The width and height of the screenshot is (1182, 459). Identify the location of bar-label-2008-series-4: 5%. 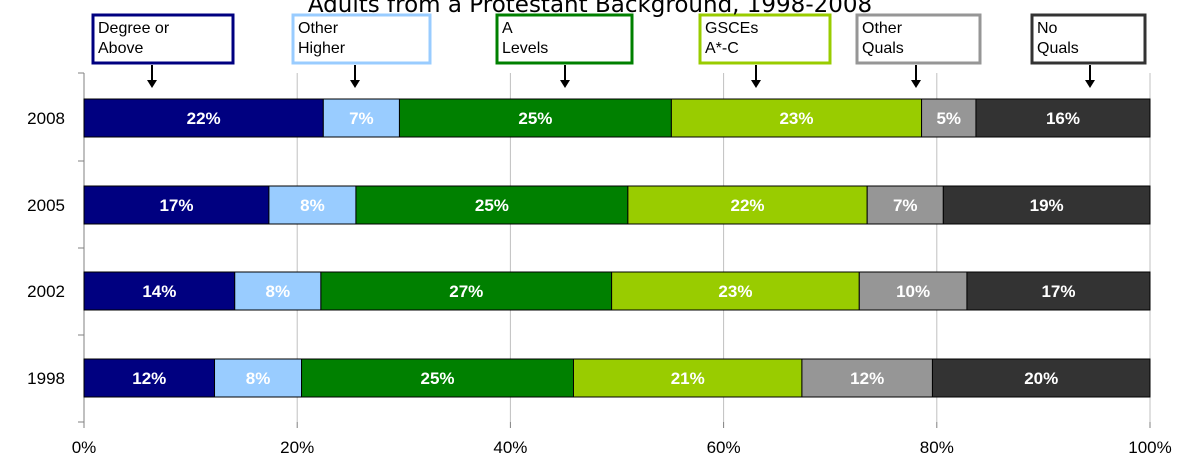
(948, 118).